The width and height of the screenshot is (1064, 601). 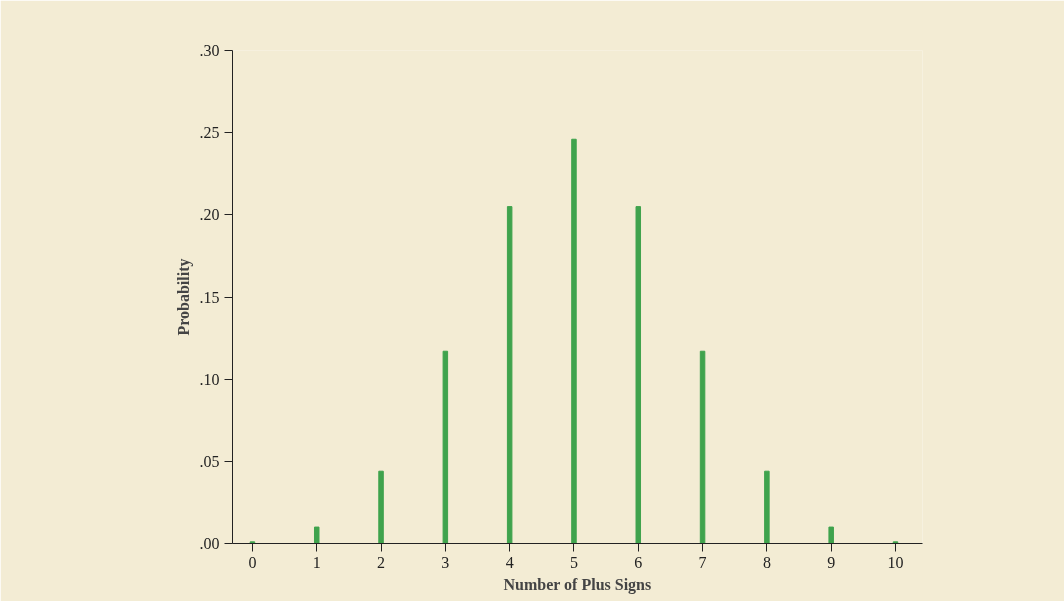 I want to click on x-tick-label: 4, so click(x=509, y=562).